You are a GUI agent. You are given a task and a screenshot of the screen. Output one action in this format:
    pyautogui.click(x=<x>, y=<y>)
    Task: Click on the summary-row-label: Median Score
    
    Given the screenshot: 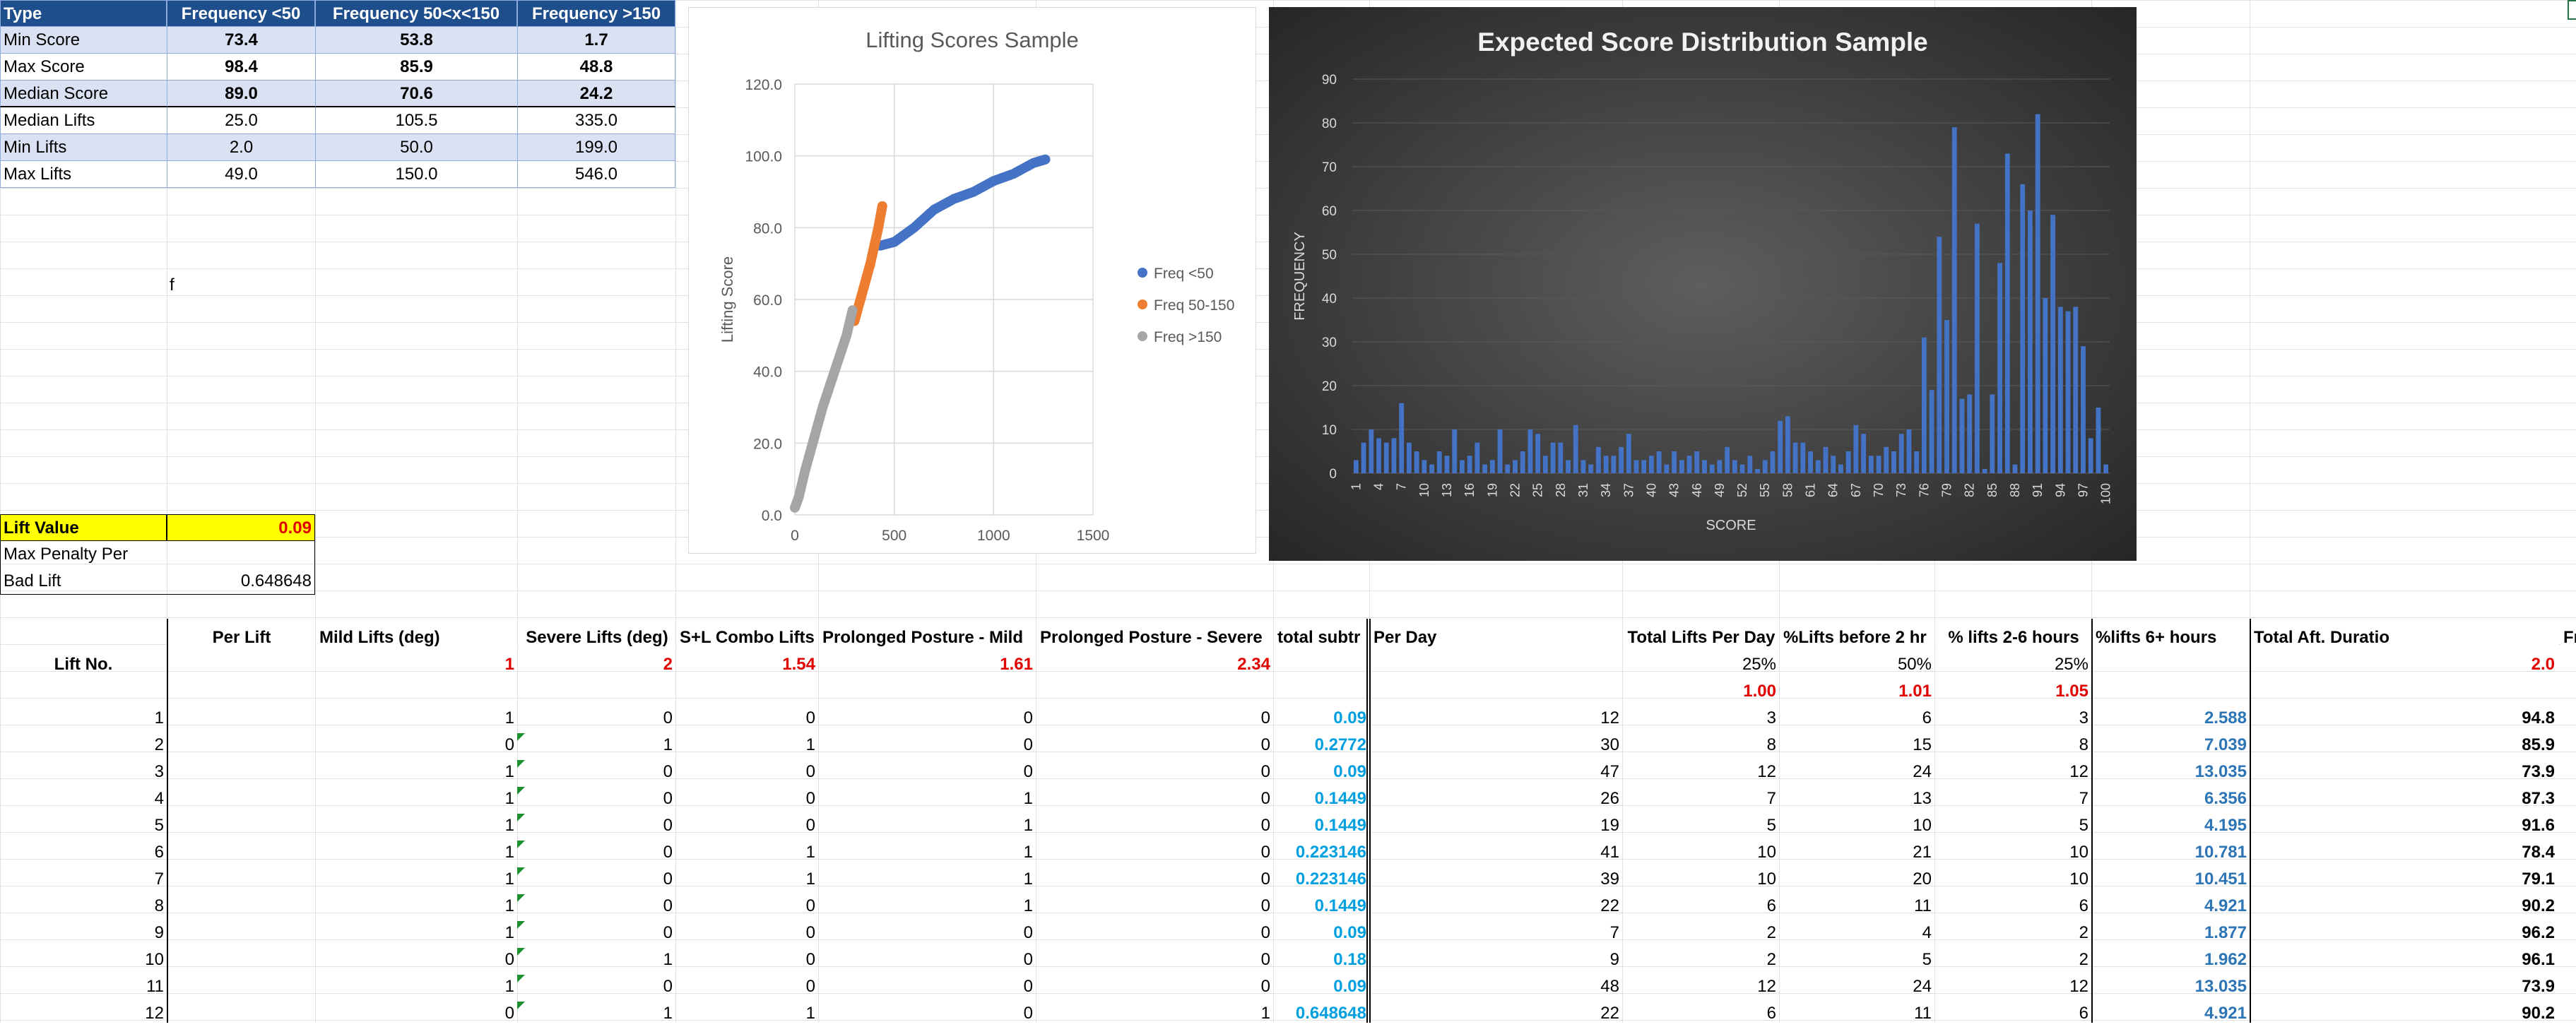 What is the action you would take?
    pyautogui.click(x=83, y=94)
    